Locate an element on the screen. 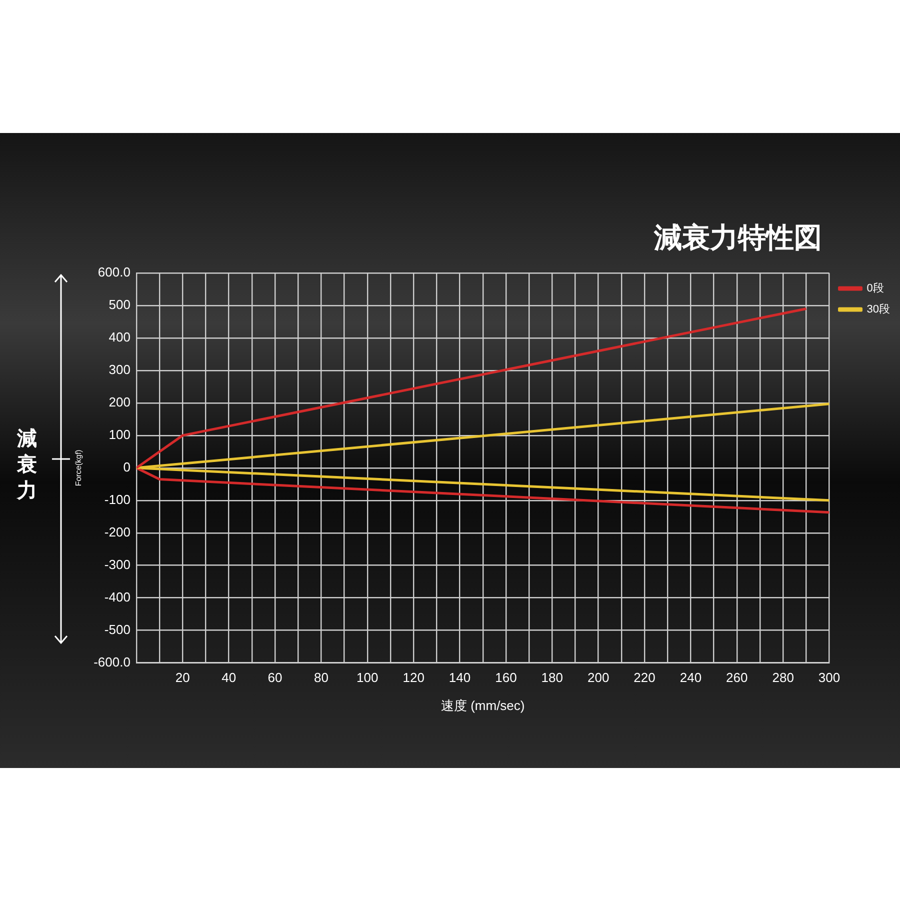 The image size is (900, 900). legend-label: 0段 is located at coordinates (875, 288).